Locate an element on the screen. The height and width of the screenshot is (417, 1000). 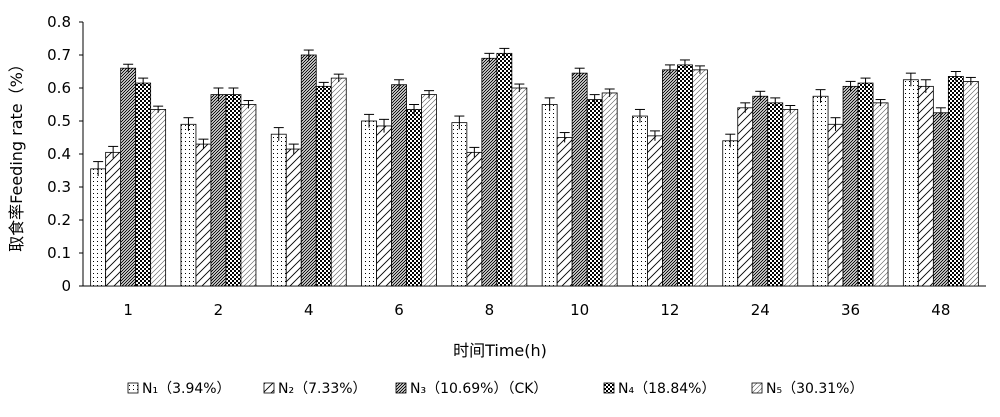
legend-label: N₂（7.33%） is located at coordinates (322, 389).